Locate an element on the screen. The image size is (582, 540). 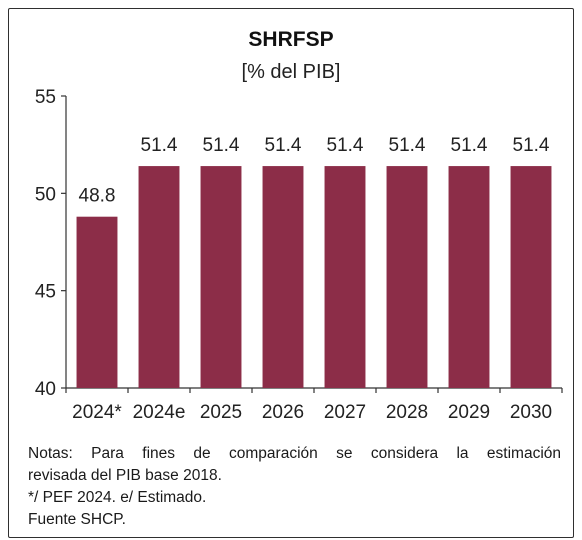
x-tick-label: 2030 is located at coordinates (531, 412).